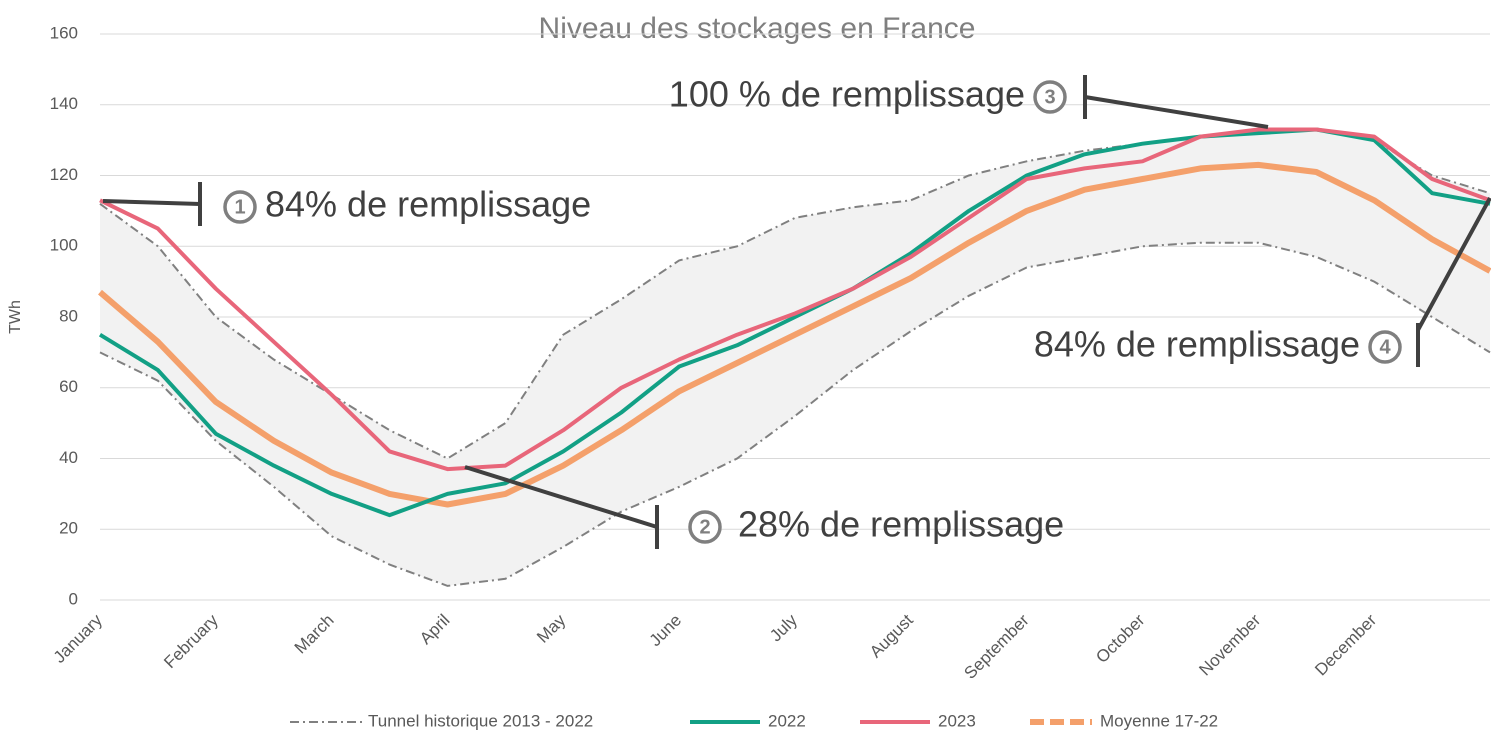 Image resolution: width=1491 pixels, height=741 pixels. What do you see at coordinates (64, 32) in the screenshot?
I see `y-tick-label: 160` at bounding box center [64, 32].